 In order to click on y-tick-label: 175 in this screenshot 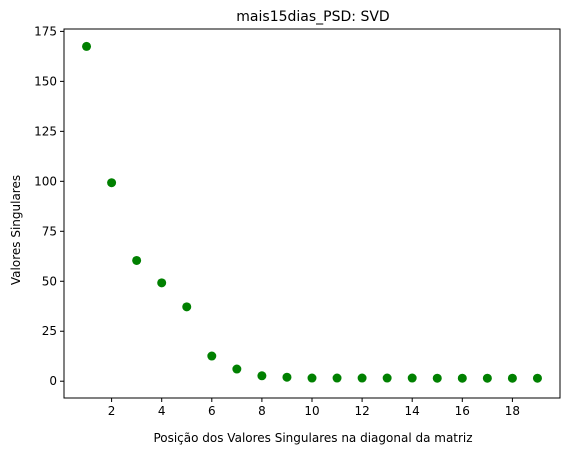, I will do `click(45, 31)`.